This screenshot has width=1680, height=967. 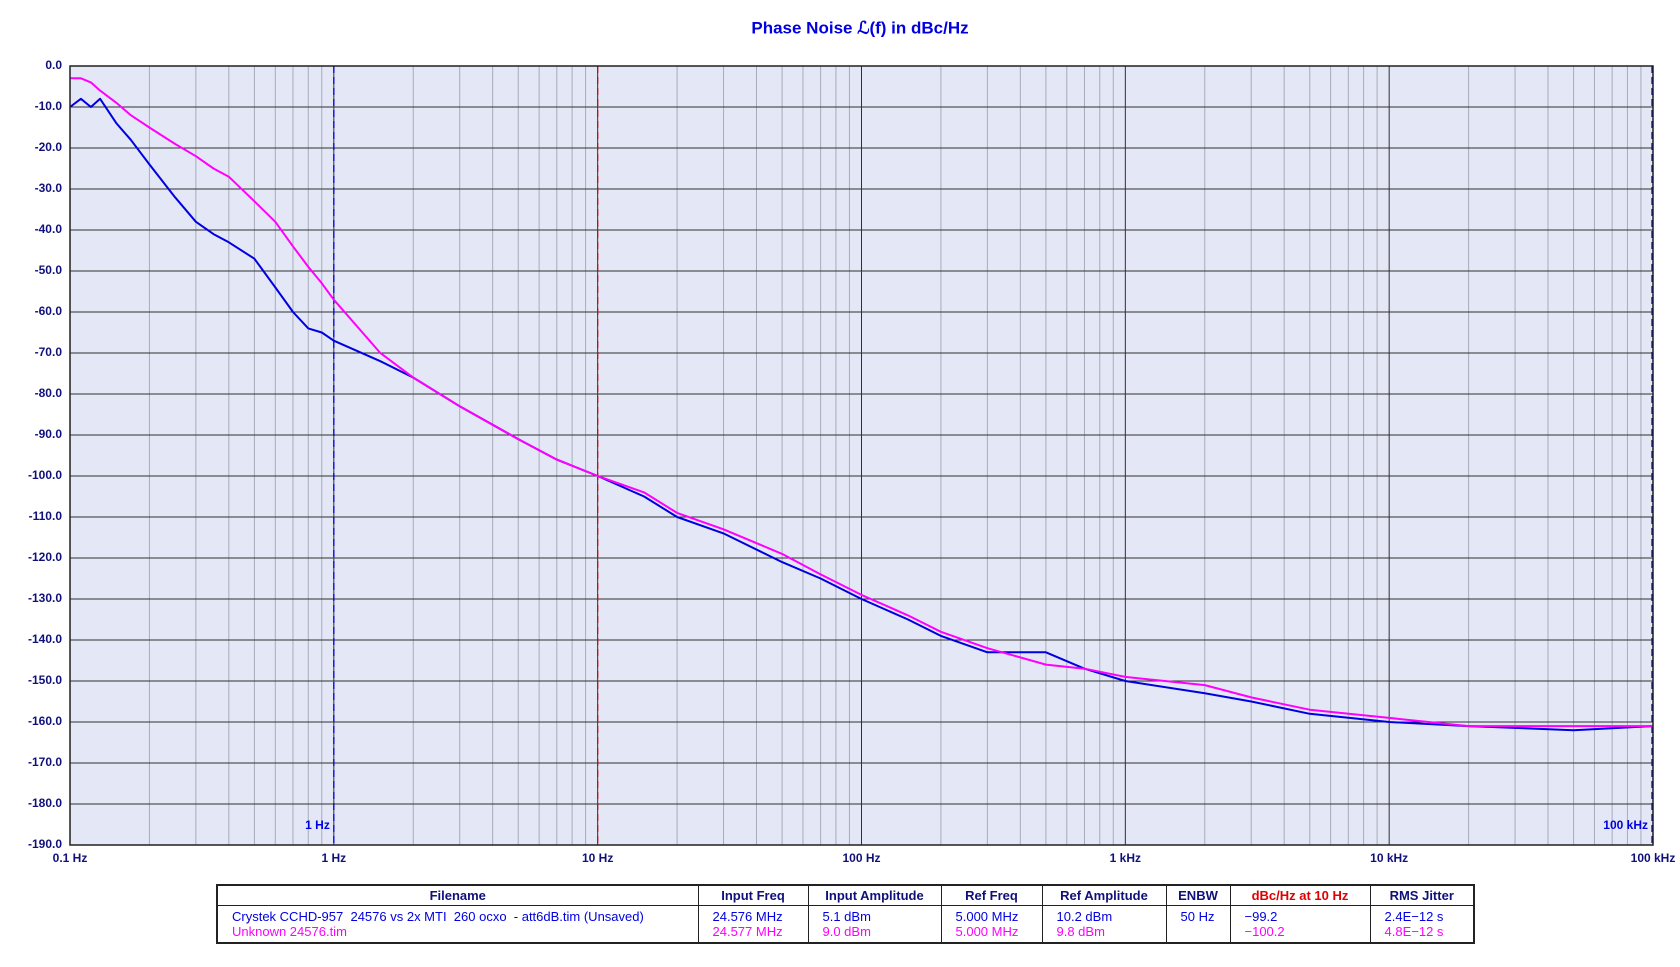 I want to click on y-tick-label: -70.0, so click(x=49, y=352).